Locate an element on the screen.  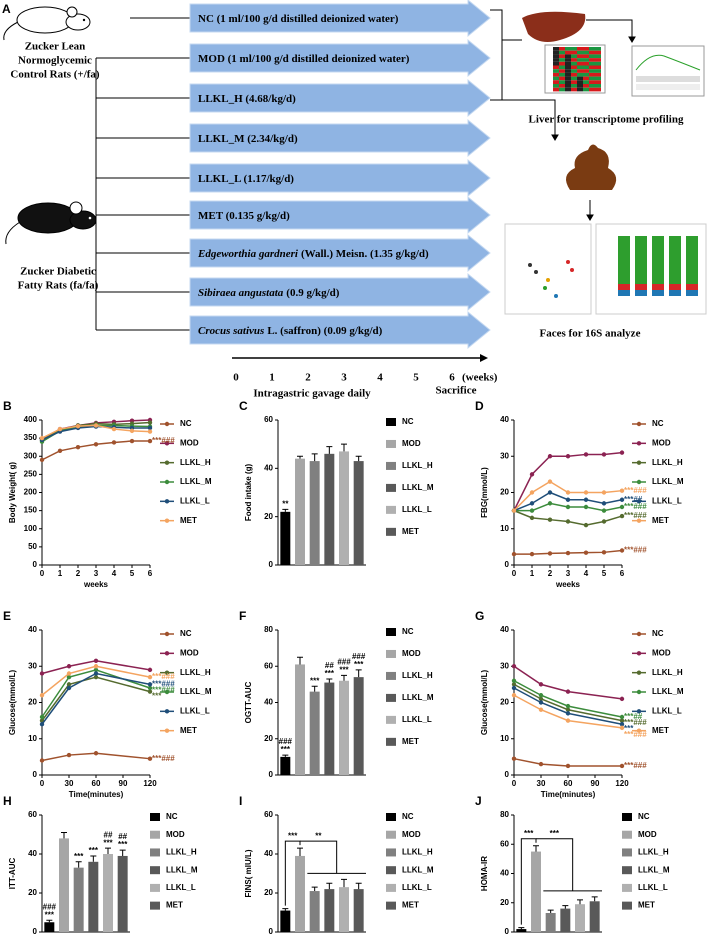
group-label-text: MET (0.135 g/kg/d) is located at coordinates (244, 216).